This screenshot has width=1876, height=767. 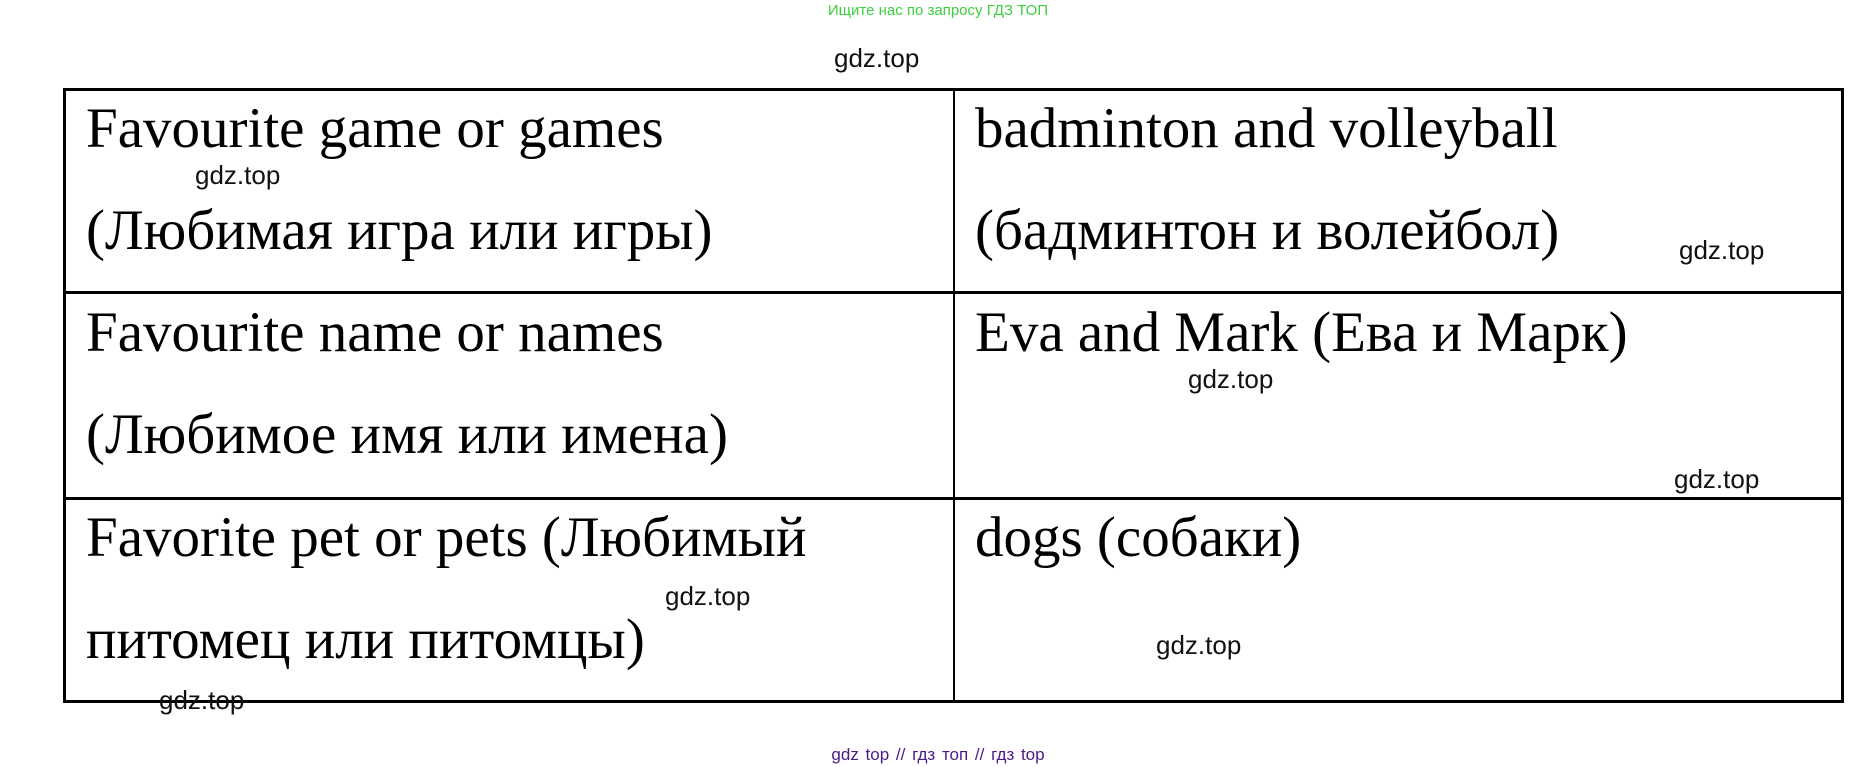 I want to click on row-3-value: dogs (собаки), so click(x=1138, y=537).